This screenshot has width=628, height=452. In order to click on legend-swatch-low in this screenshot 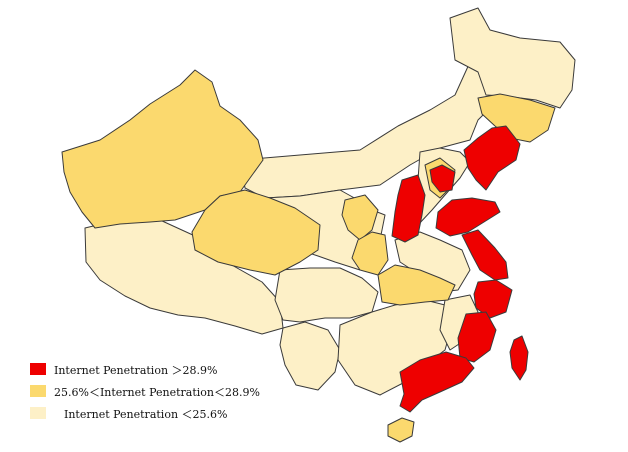, I will do `click(38, 413)`.